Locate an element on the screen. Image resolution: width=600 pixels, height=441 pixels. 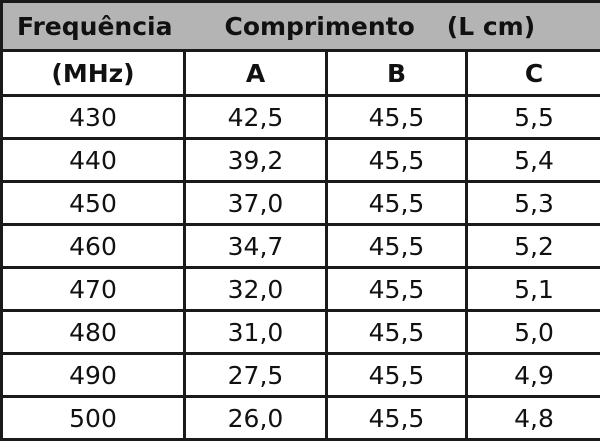
table-row: 480 31,0 45,5 5,0 is located at coordinates (301, 332).